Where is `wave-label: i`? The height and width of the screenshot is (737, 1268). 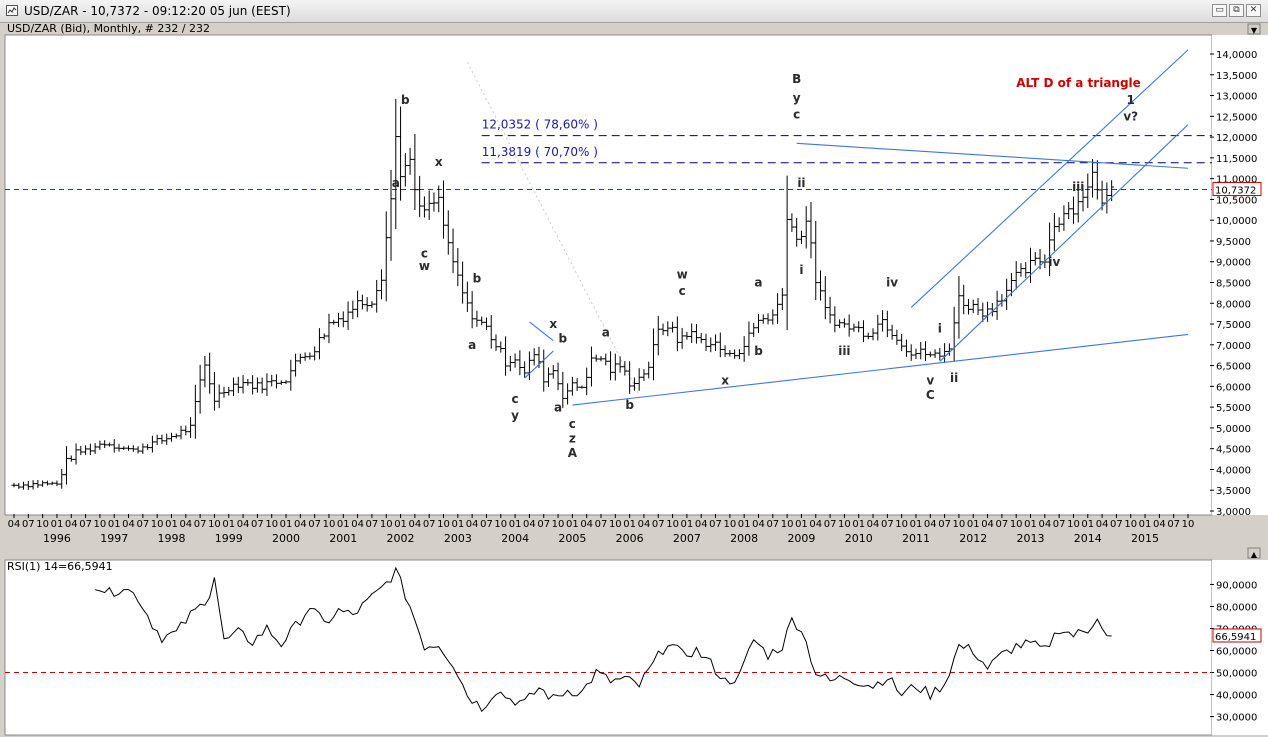 wave-label: i is located at coordinates (801, 270).